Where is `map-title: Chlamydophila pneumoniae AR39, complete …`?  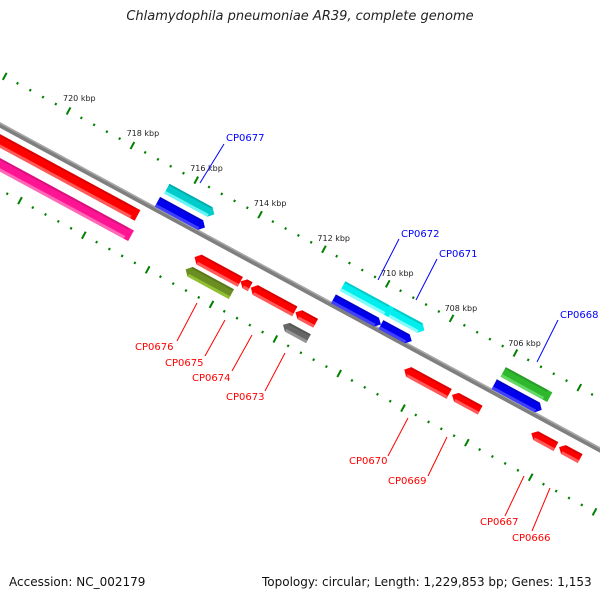
map-title: Chlamydophila pneumoniae AR39, complete … is located at coordinates (300, 16).